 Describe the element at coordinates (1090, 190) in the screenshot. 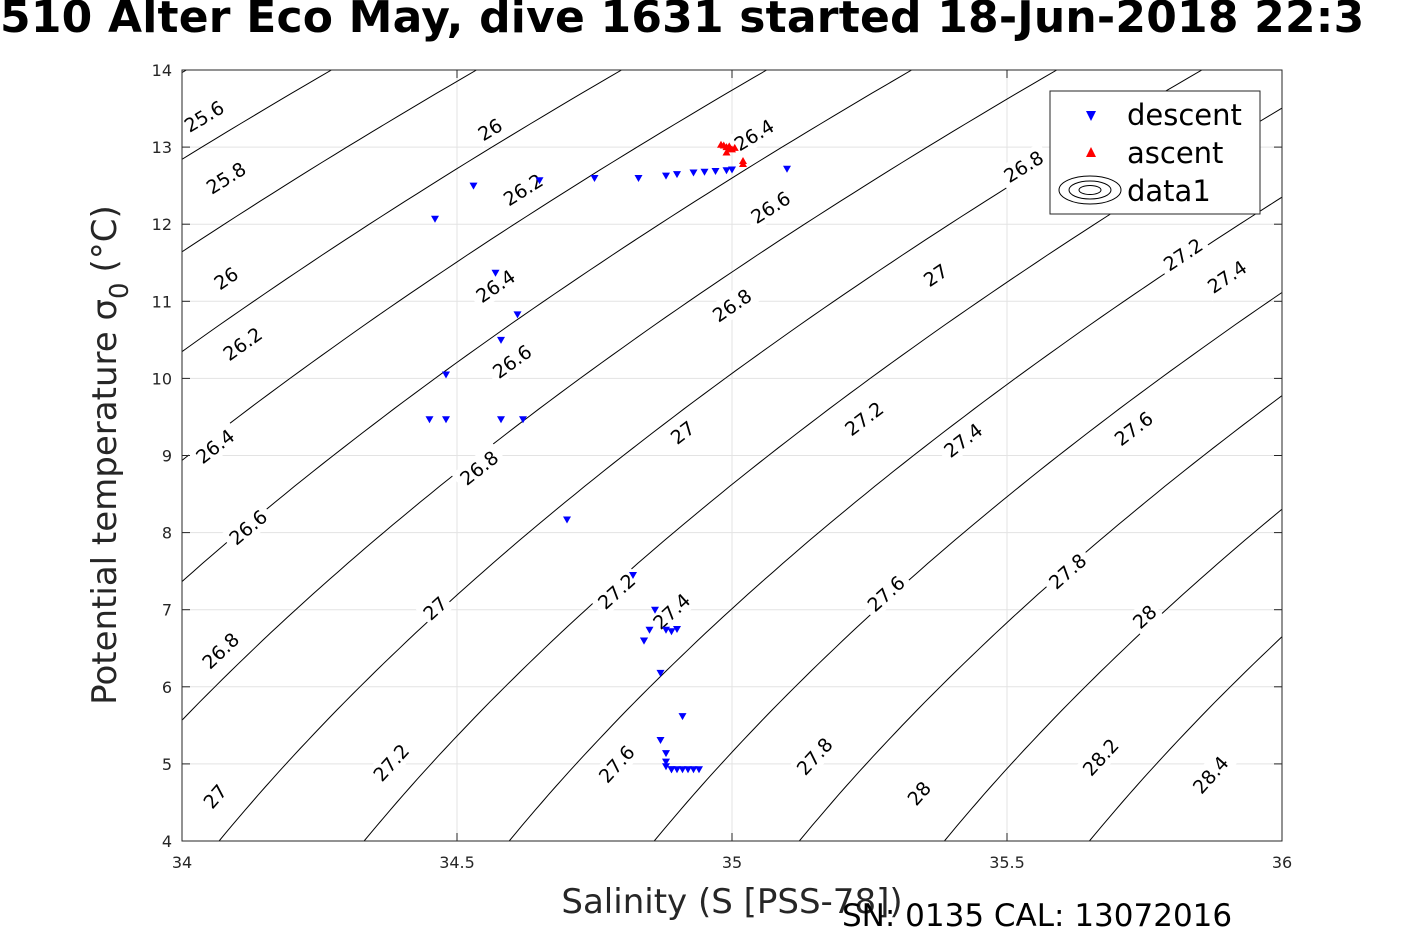

I see `legend-contour-icon` at that location.